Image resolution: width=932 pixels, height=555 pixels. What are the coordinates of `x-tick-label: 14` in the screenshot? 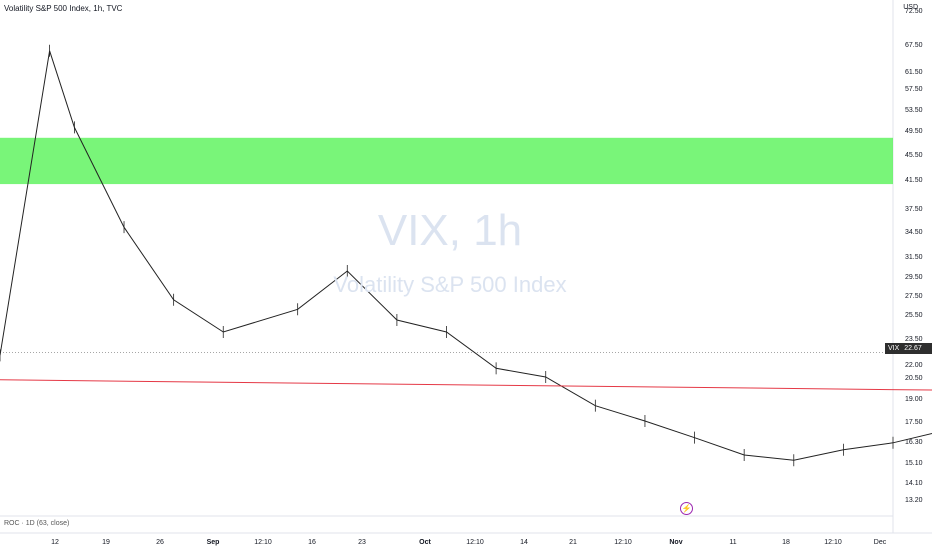 It's located at (524, 542).